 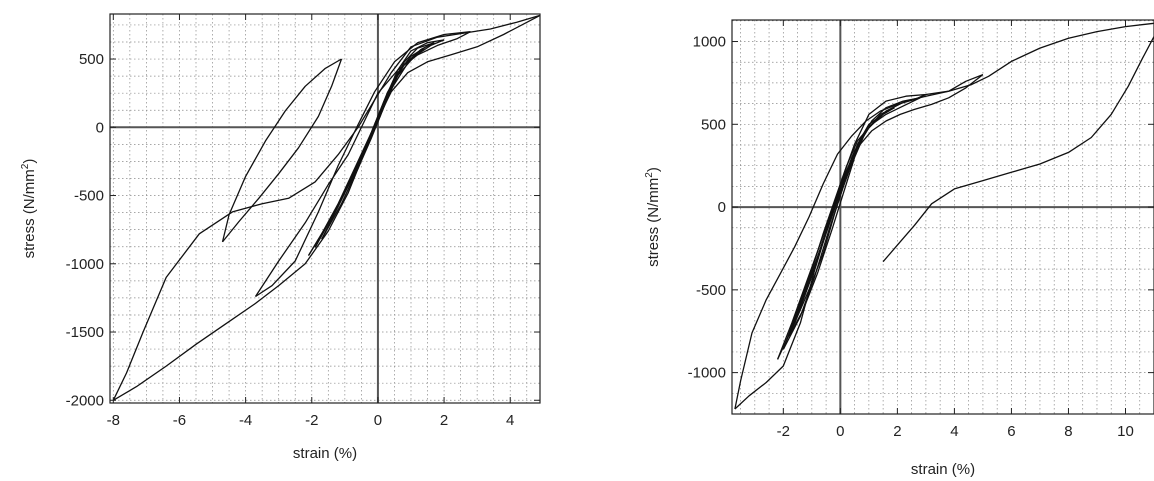 What do you see at coordinates (85, 400) in the screenshot?
I see `y-tick-label: -2000` at bounding box center [85, 400].